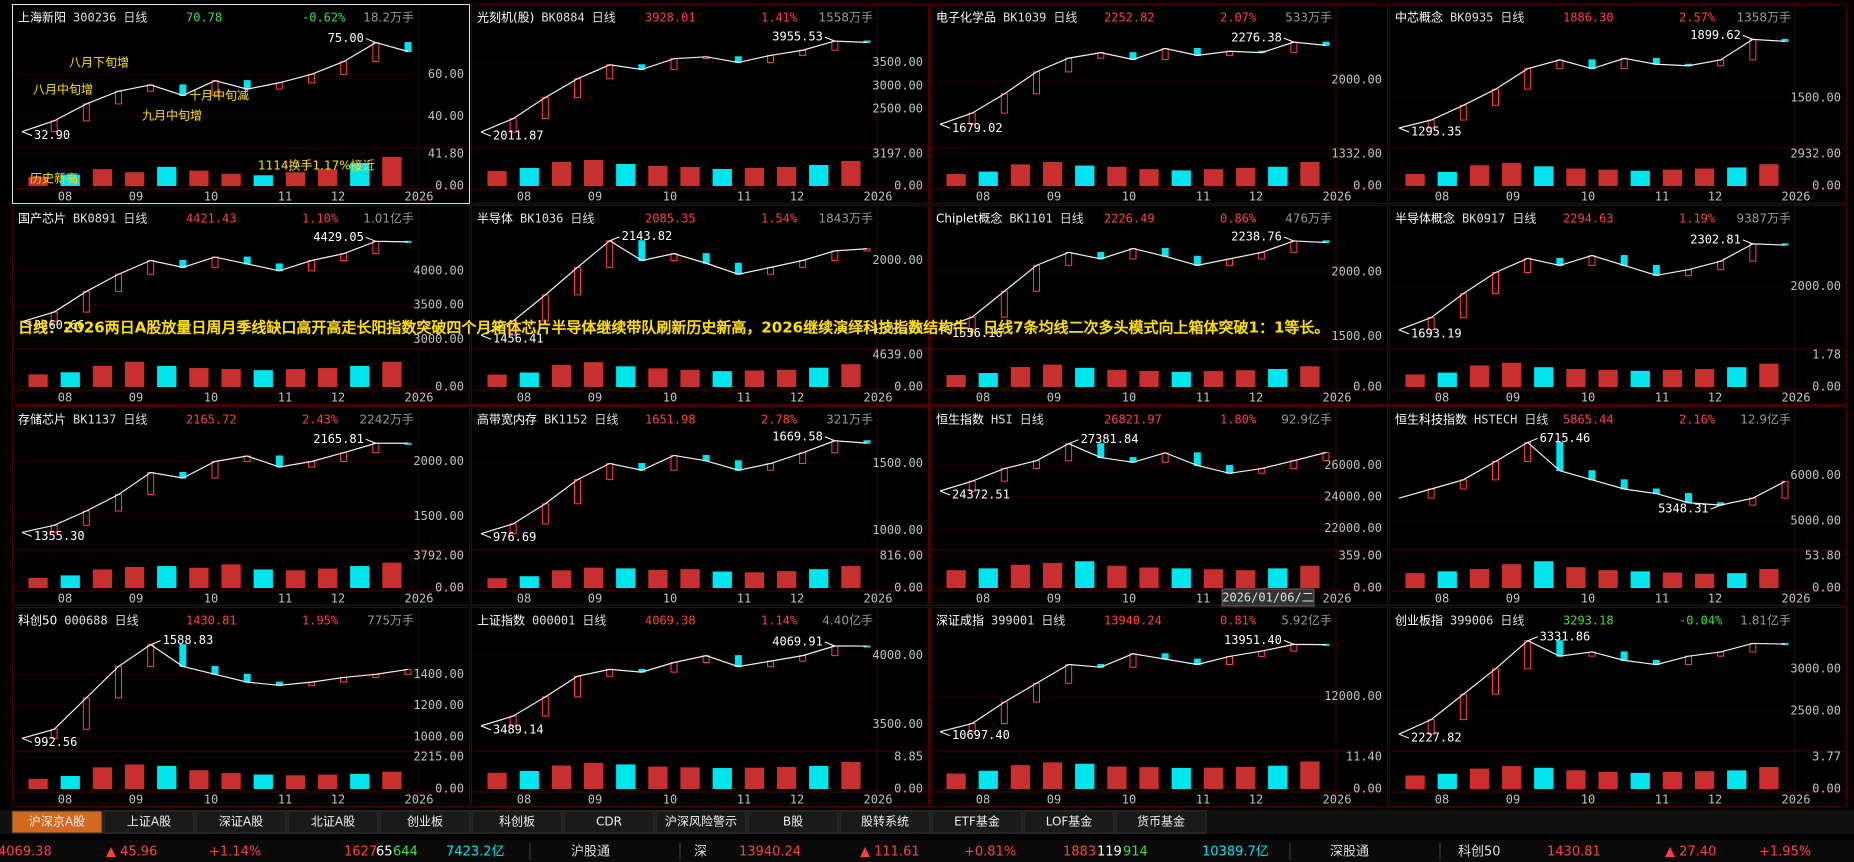  What do you see at coordinates (316, 165) in the screenshot?
I see `annotation: 1114换手1.17%接近` at bounding box center [316, 165].